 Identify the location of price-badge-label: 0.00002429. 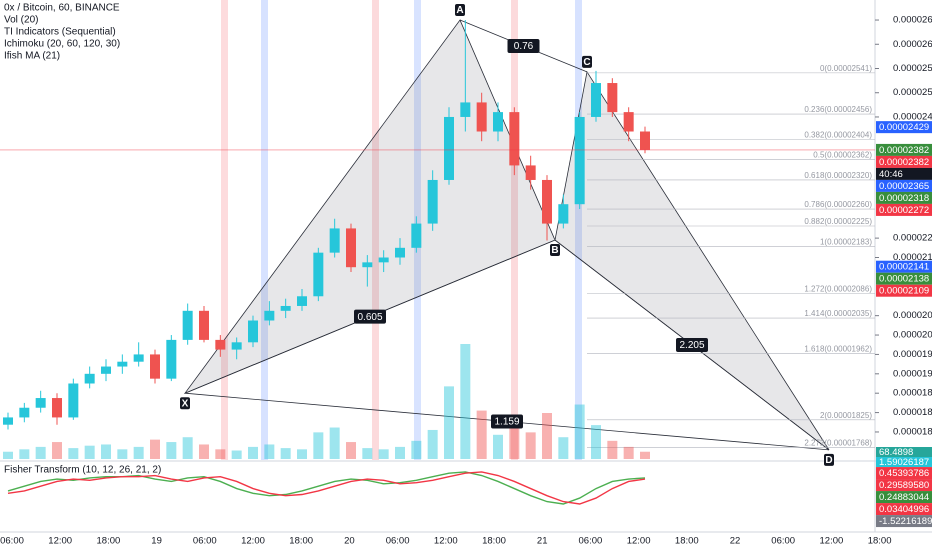
(904, 127).